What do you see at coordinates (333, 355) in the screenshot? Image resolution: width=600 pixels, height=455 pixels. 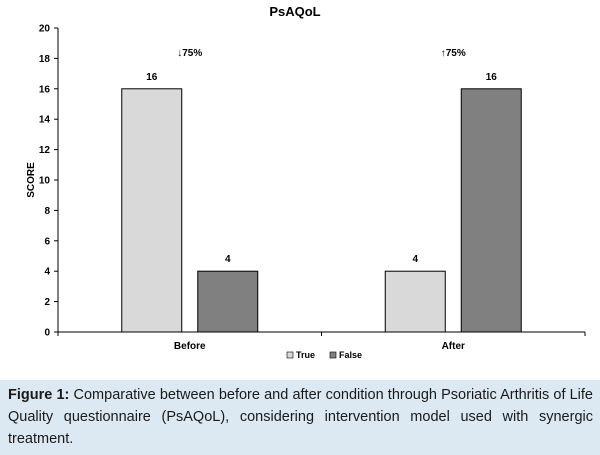 I see `legend-swatch-false` at bounding box center [333, 355].